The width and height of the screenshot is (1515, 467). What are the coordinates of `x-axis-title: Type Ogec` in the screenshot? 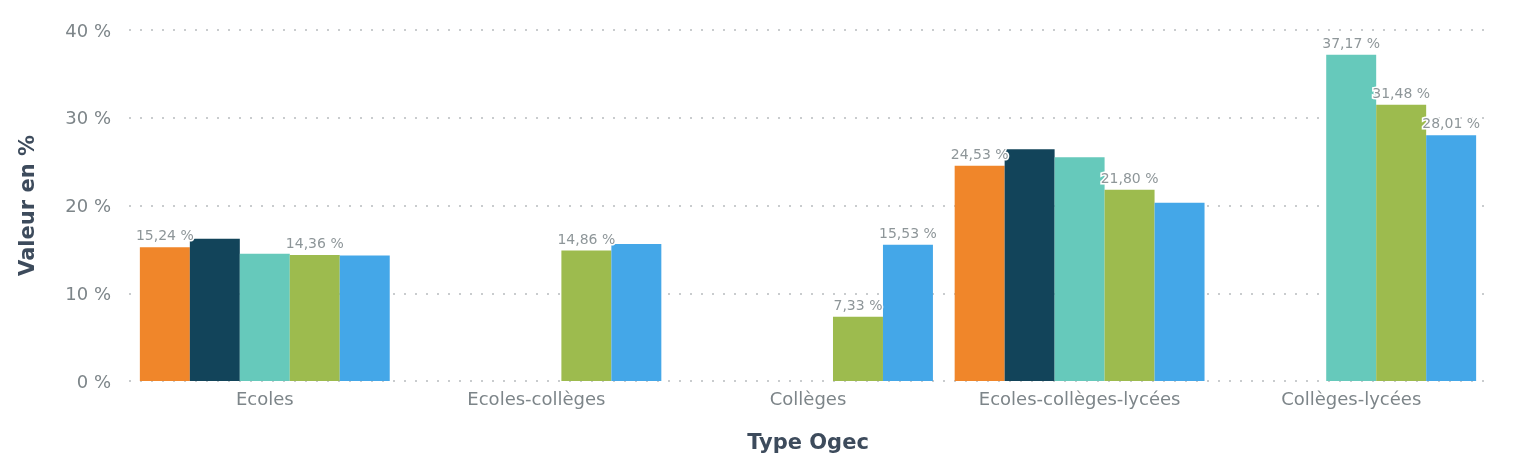 It's located at (808, 441).